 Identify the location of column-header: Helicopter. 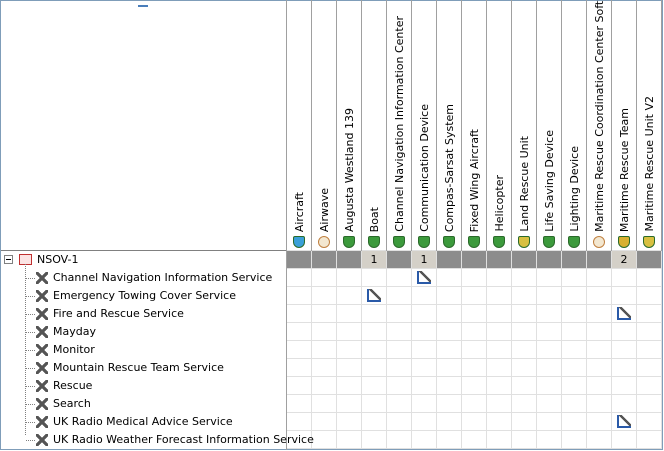
(499, 203).